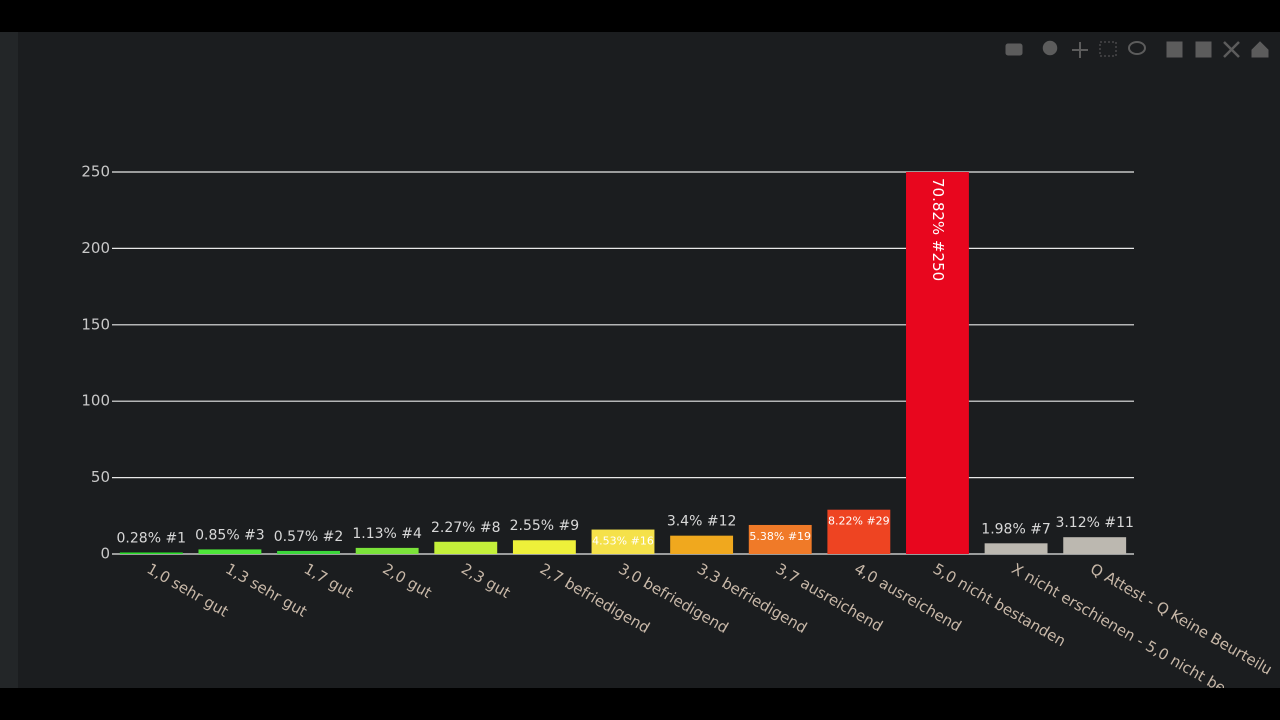  What do you see at coordinates (105, 554) in the screenshot?
I see `y-tick-label: 0` at bounding box center [105, 554].